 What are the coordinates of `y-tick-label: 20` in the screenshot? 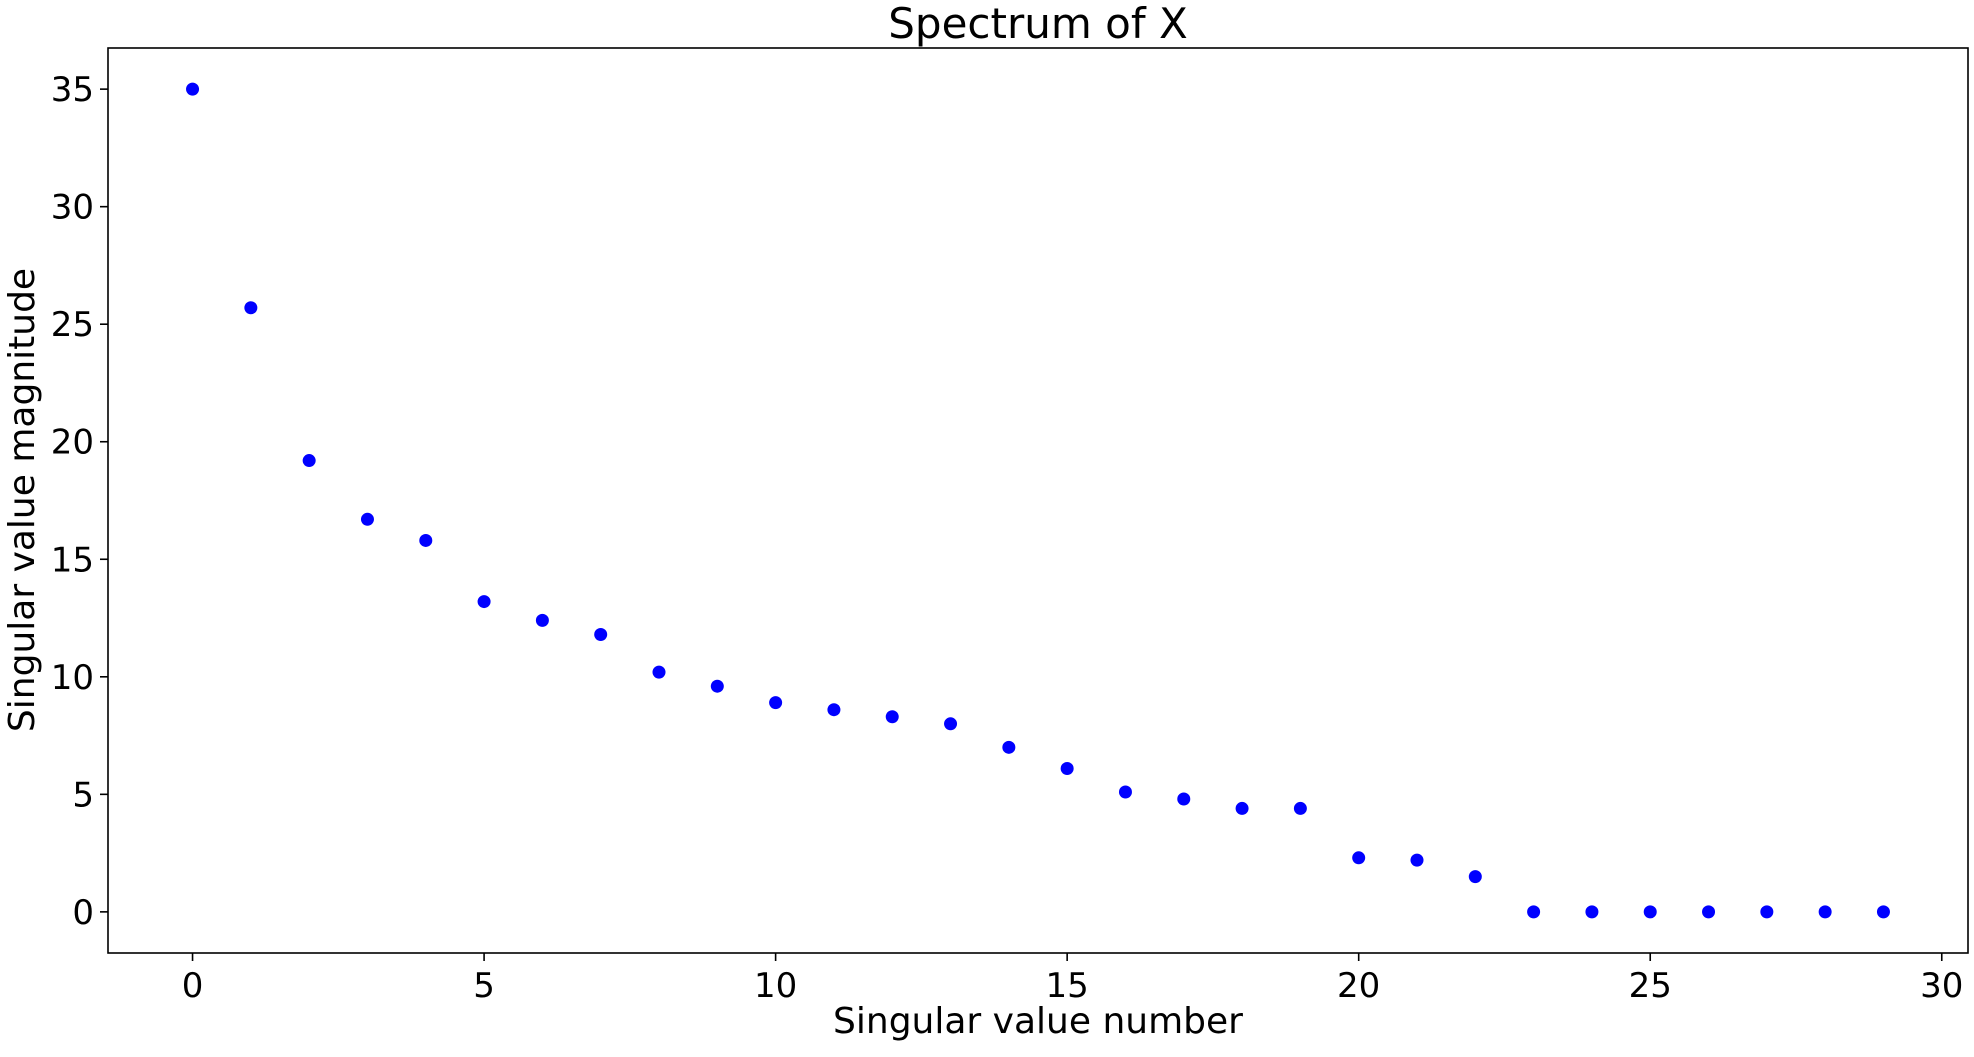 It's located at (72, 443).